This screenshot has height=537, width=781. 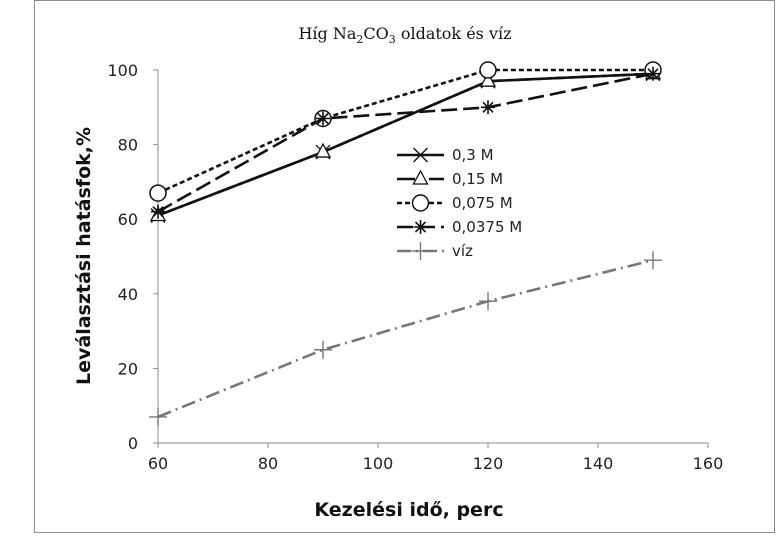 What do you see at coordinates (404, 35) in the screenshot?
I see `chart-title: Híg Na2CO3 oldatok és víz` at bounding box center [404, 35].